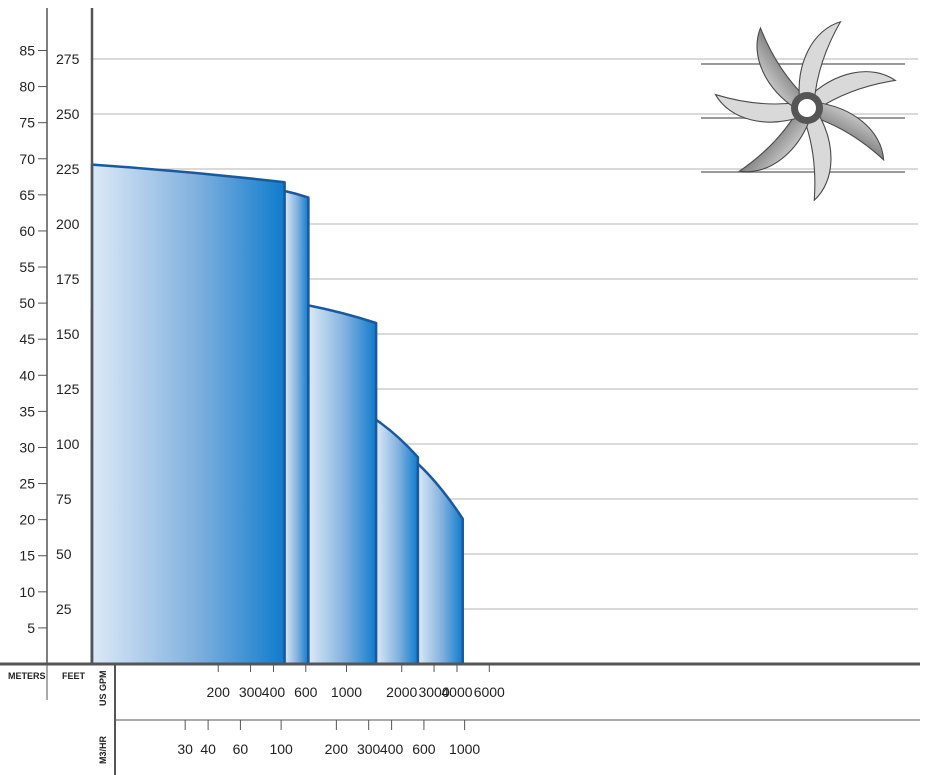 This screenshot has width=925, height=775. Describe the element at coordinates (27, 411) in the screenshot. I see `meters-tick-label: 35` at that location.